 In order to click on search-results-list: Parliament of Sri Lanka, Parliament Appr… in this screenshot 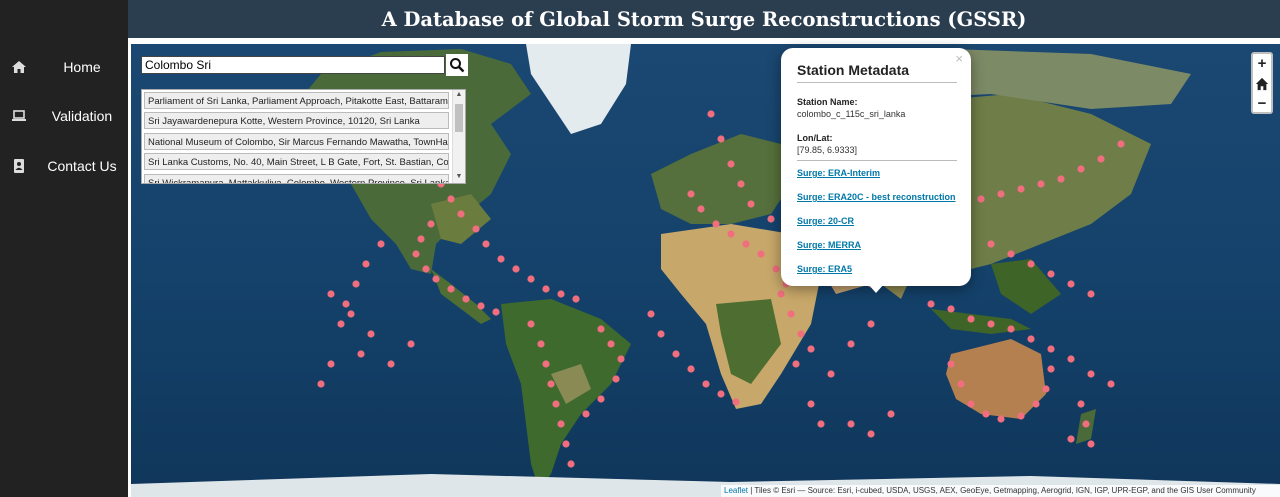, I will do `click(303, 136)`.